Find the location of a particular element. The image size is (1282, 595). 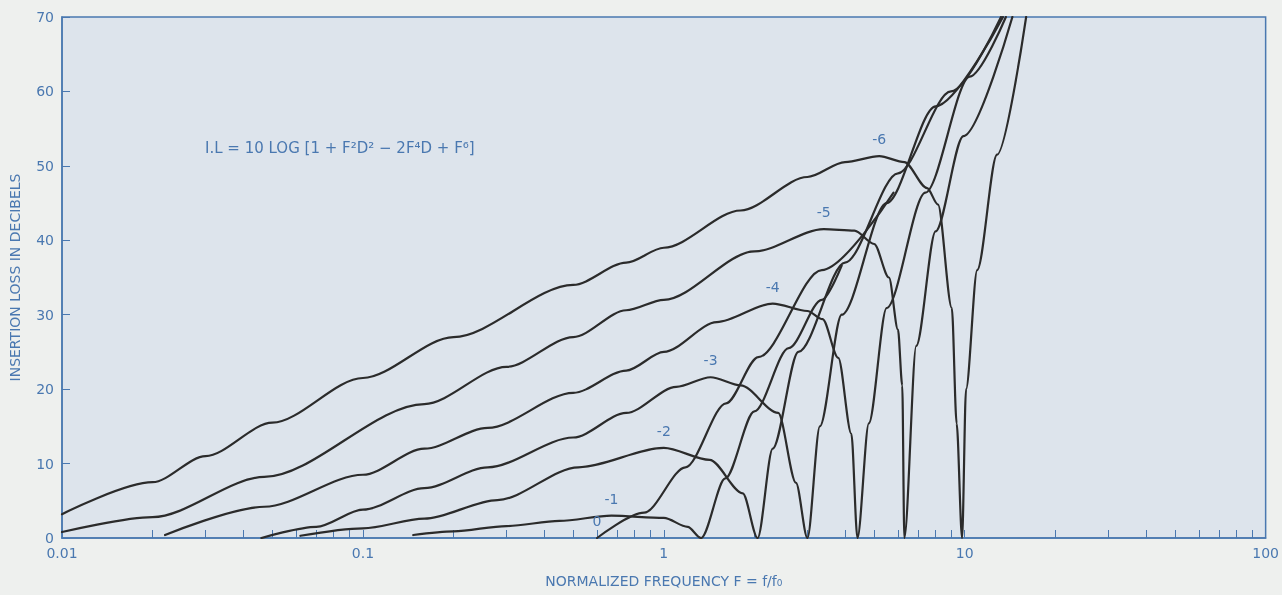

y-tick-label: 20 is located at coordinates (45, 389).